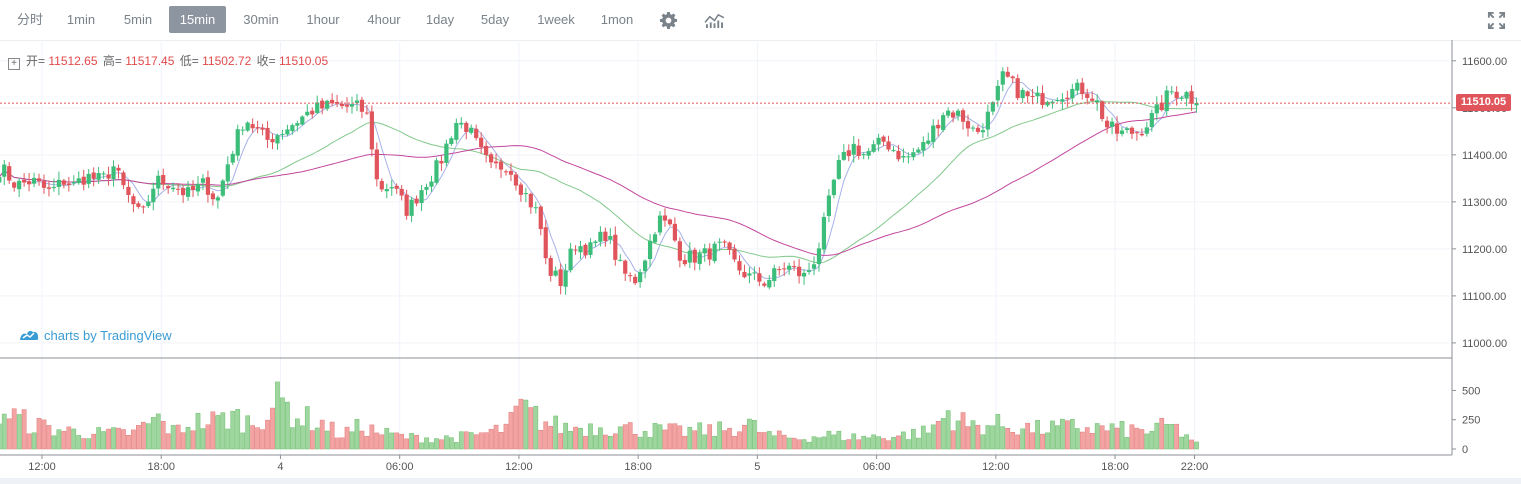 This screenshot has height=484, width=1521. Describe the element at coordinates (440, 19) in the screenshot. I see `timeframe-tab-7: 1day` at that location.